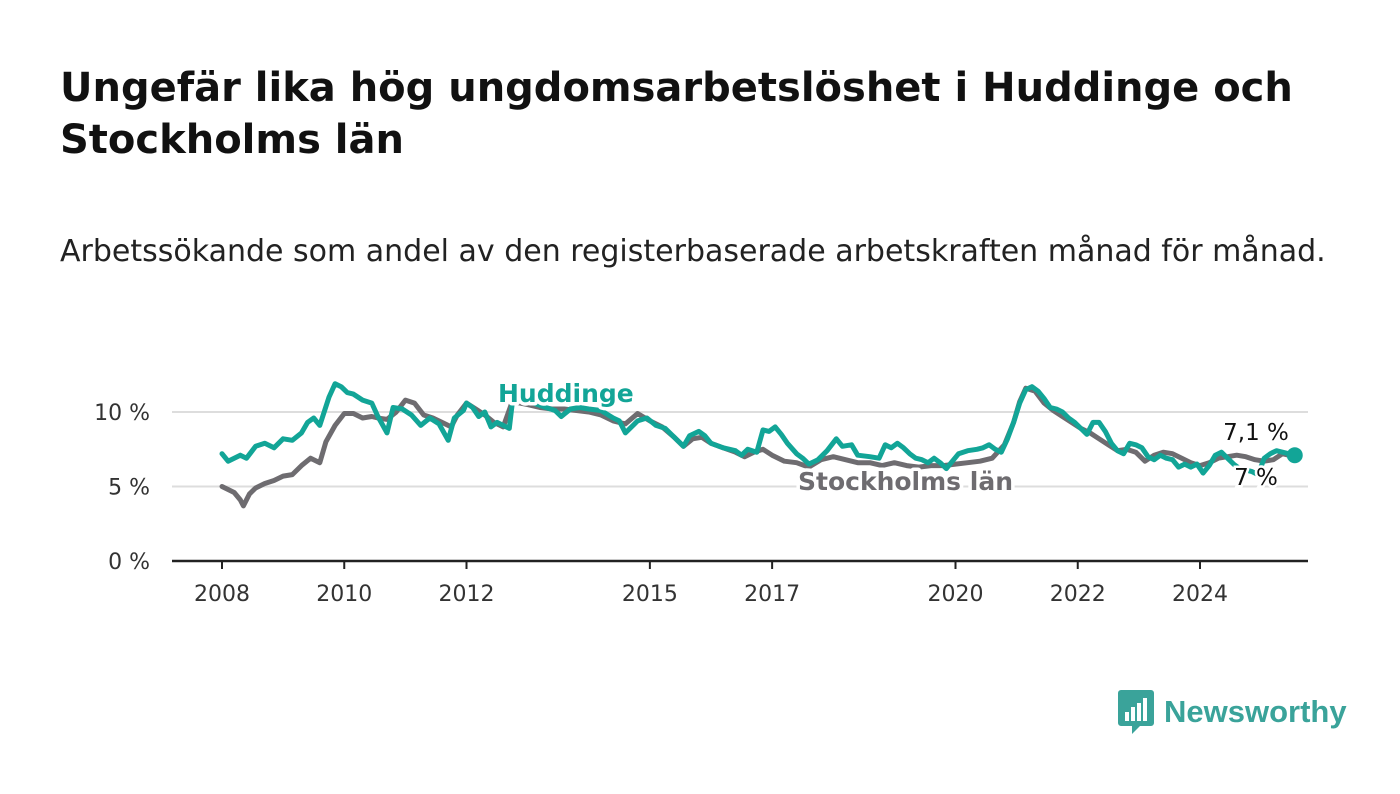 The height and width of the screenshot is (794, 1400). What do you see at coordinates (740, 449) in the screenshot?
I see `gridlines` at bounding box center [740, 449].